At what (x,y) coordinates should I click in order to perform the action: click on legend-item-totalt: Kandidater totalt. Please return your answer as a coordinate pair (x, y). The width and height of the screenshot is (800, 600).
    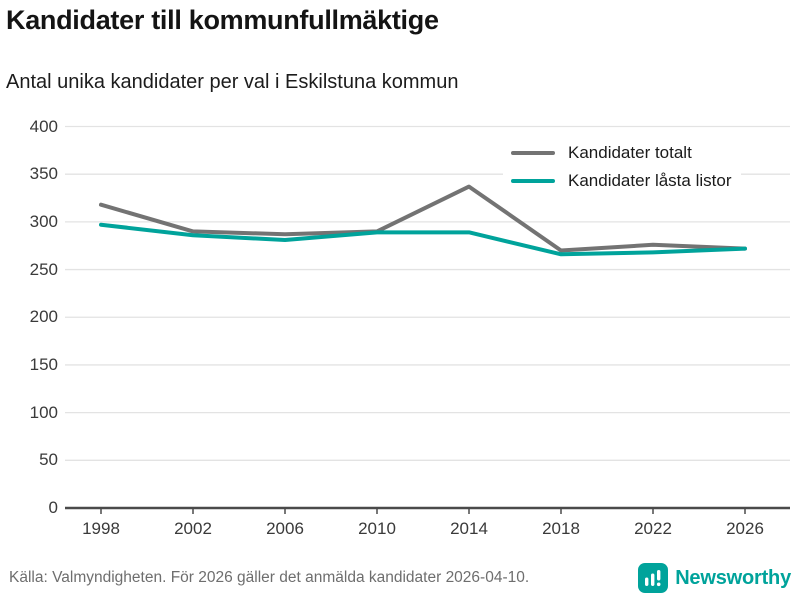
    Looking at the image, I should click on (621, 153).